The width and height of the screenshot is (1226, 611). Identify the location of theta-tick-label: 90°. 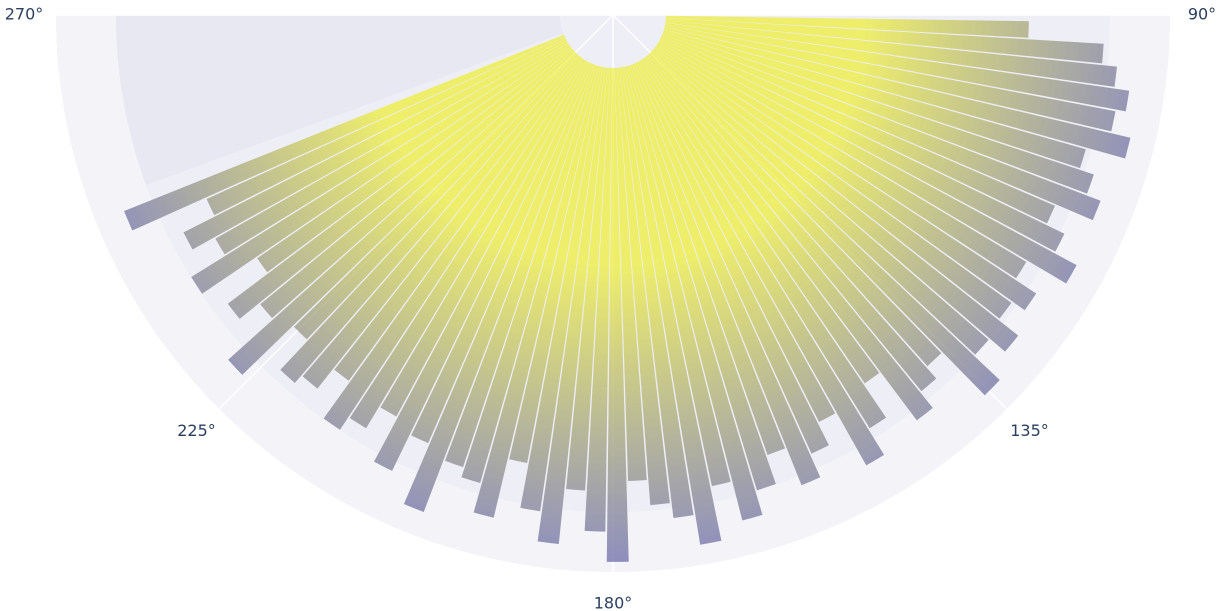
(1202, 14).